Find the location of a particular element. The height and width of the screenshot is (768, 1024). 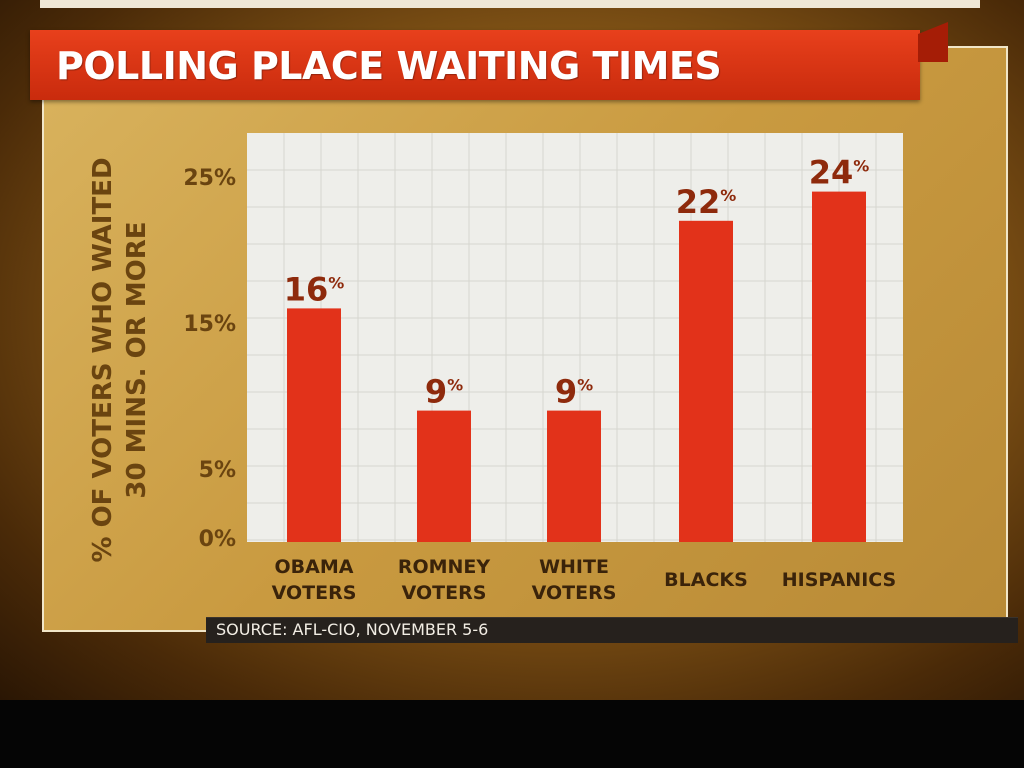

tv-bezel is located at coordinates (512, 734).